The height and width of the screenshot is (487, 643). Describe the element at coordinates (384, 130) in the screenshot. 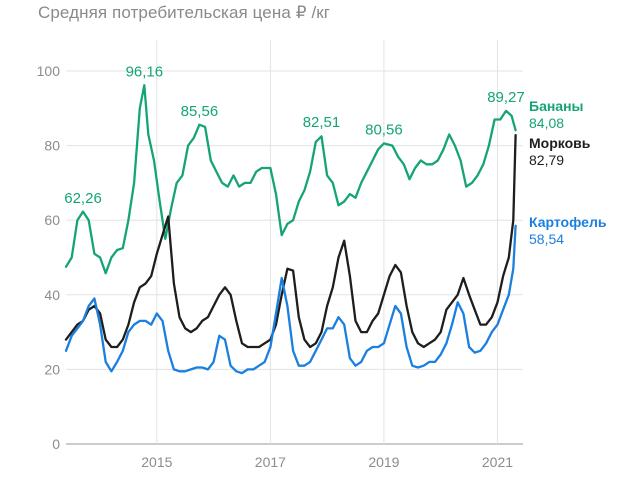

I see `peak-label: 80,56` at that location.